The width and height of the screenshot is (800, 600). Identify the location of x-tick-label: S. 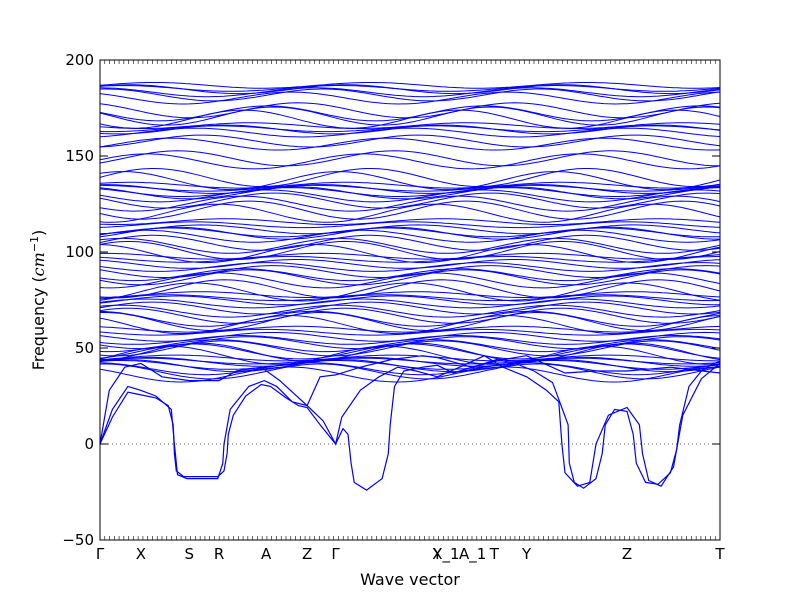
(190, 554).